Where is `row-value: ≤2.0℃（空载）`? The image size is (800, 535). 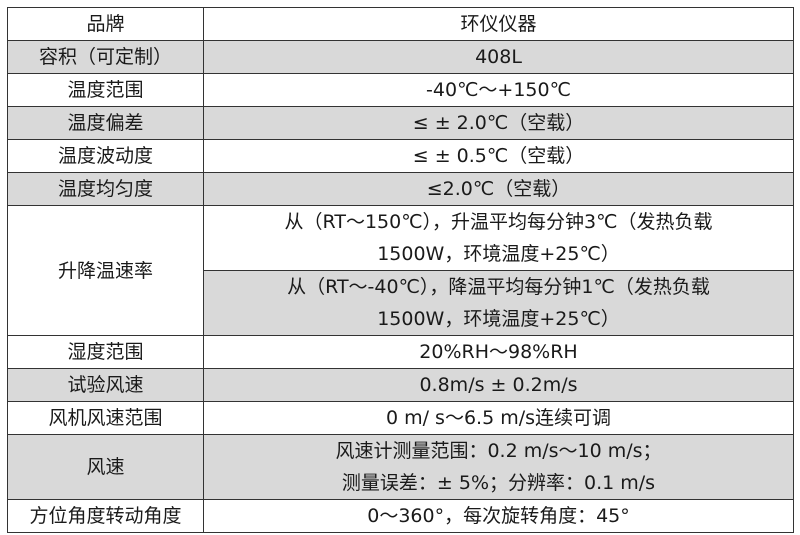 row-value: ≤2.0℃（空载） is located at coordinates (498, 189).